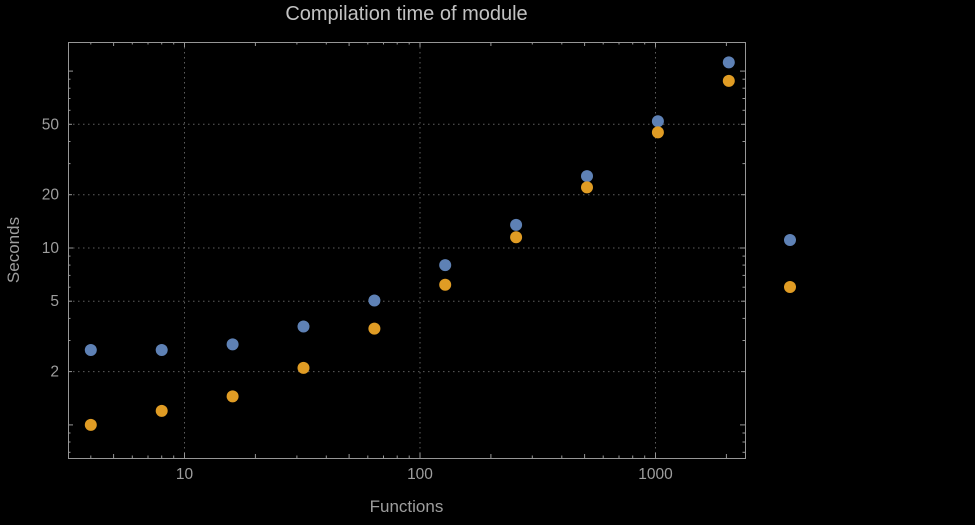 The height and width of the screenshot is (525, 975). Describe the element at coordinates (406, 14) in the screenshot. I see `chart-title: Compilation time of module` at that location.